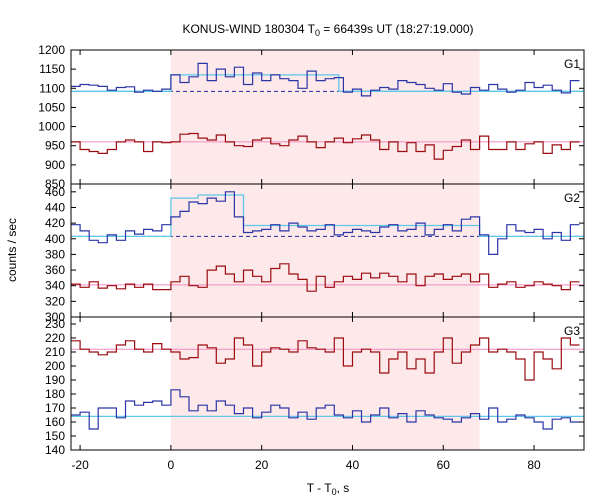 The height and width of the screenshot is (500, 600). What do you see at coordinates (55, 394) in the screenshot?
I see `y-tick-label: 180` at bounding box center [55, 394].